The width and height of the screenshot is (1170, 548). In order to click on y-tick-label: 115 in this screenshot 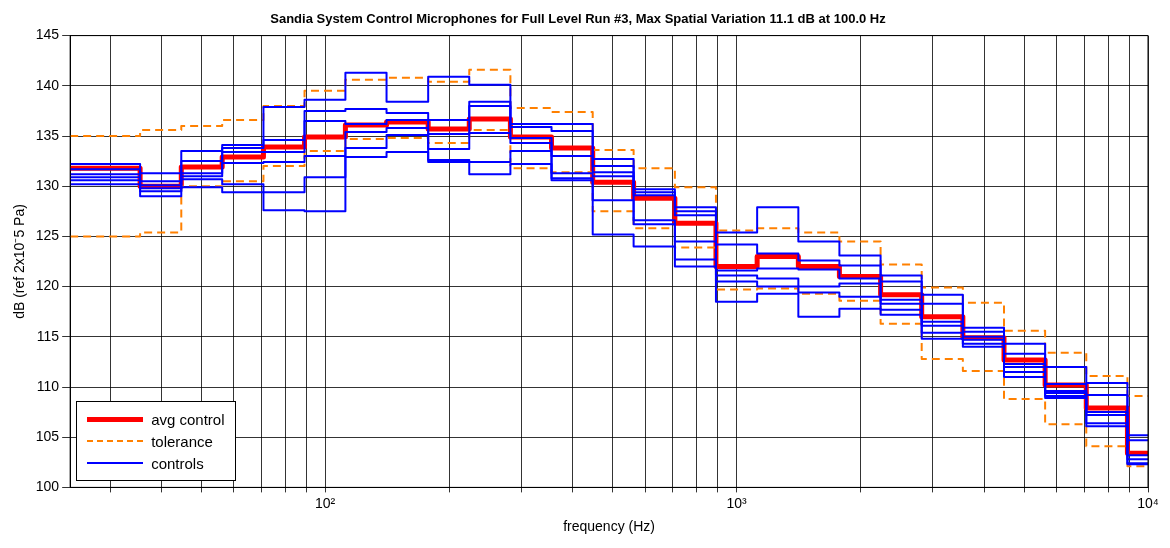, I will do `click(48, 335)`.